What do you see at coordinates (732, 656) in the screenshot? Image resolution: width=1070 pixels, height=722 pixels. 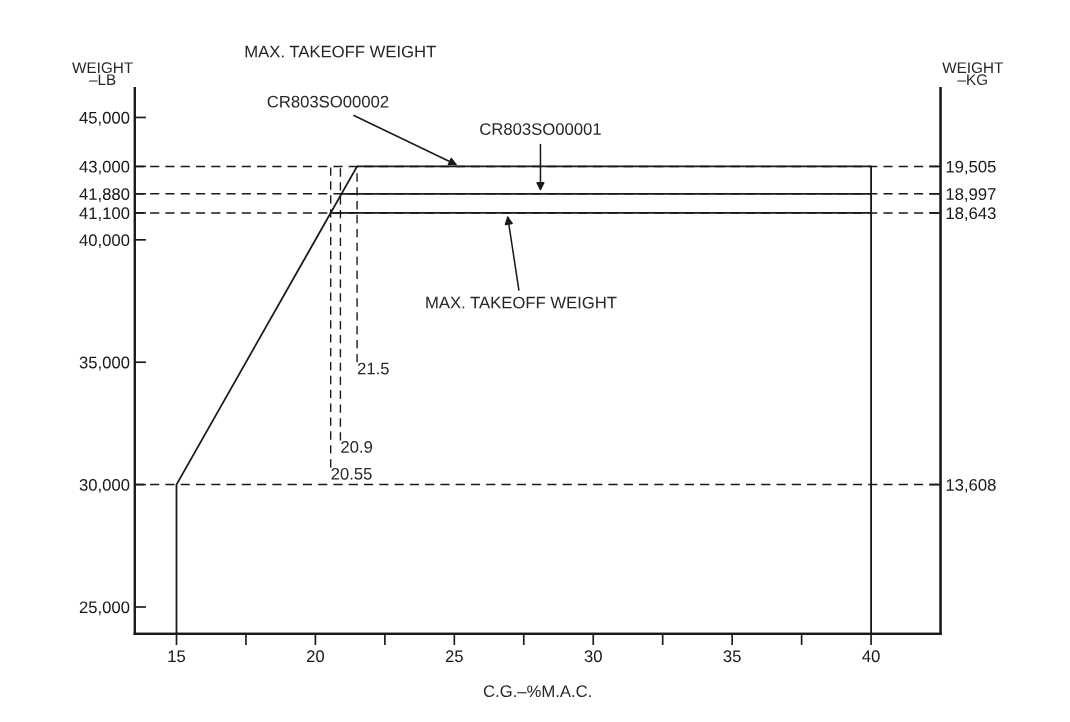 I see `x-tick-label: 35` at bounding box center [732, 656].